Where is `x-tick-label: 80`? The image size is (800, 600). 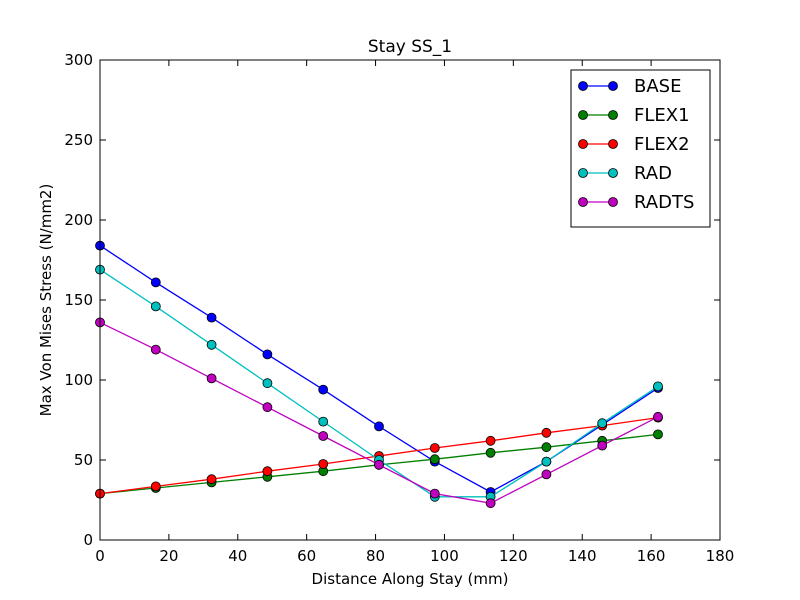
x-tick-label: 80 is located at coordinates (375, 556).